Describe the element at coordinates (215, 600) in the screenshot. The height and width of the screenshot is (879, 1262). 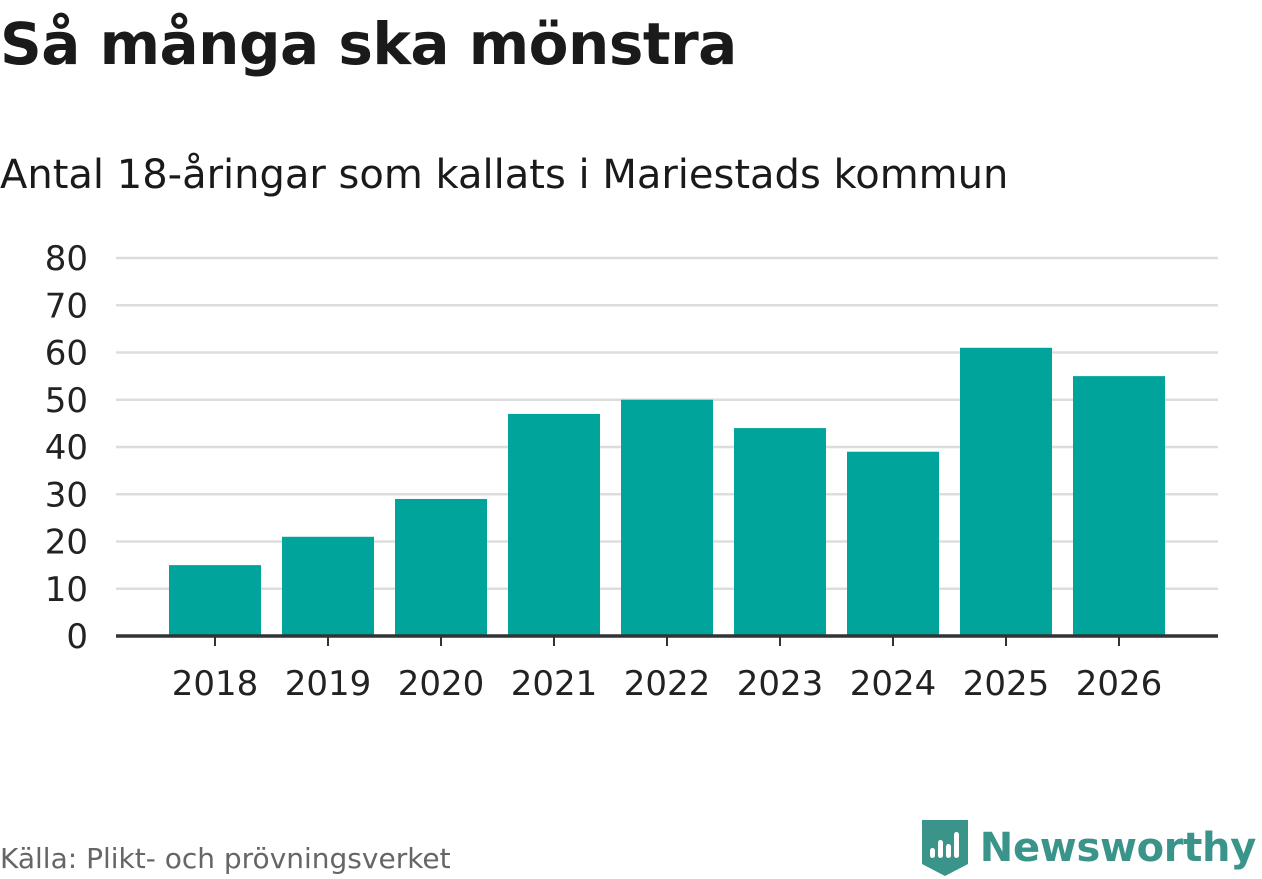
I see `bar-2018` at that location.